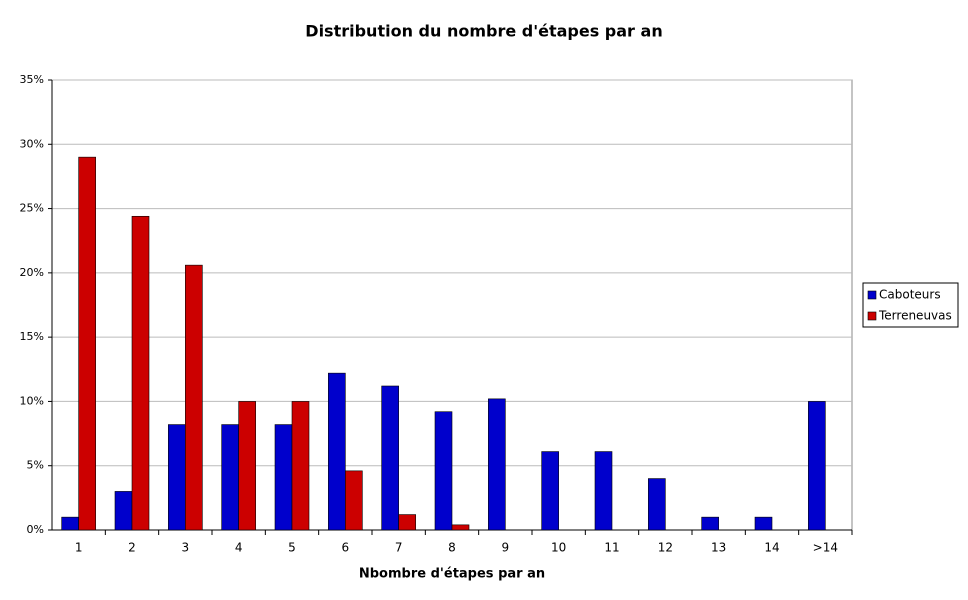 Image resolution: width=968 pixels, height=600 pixels. Describe the element at coordinates (186, 548) in the screenshot. I see `x-tick-label: 3` at that location.